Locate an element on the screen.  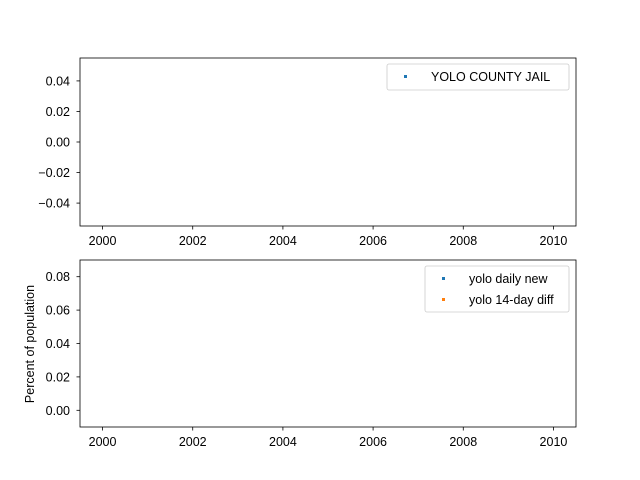
bottom-legend-box is located at coordinates (497, 289).